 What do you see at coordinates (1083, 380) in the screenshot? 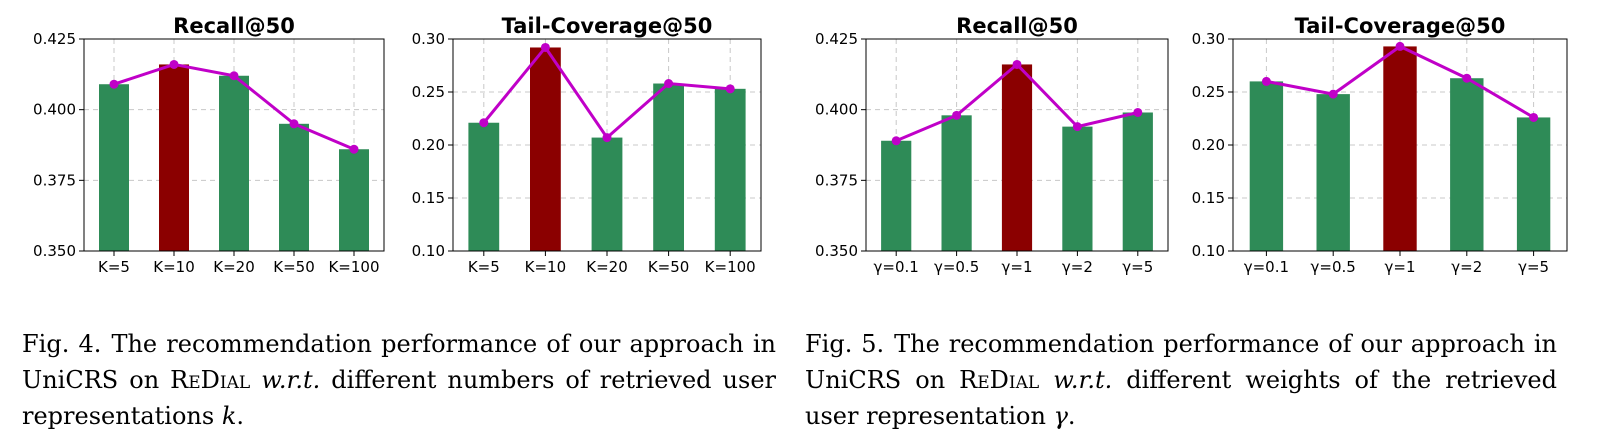
I see `figure-5-wrt: w.r.t.` at bounding box center [1083, 380].